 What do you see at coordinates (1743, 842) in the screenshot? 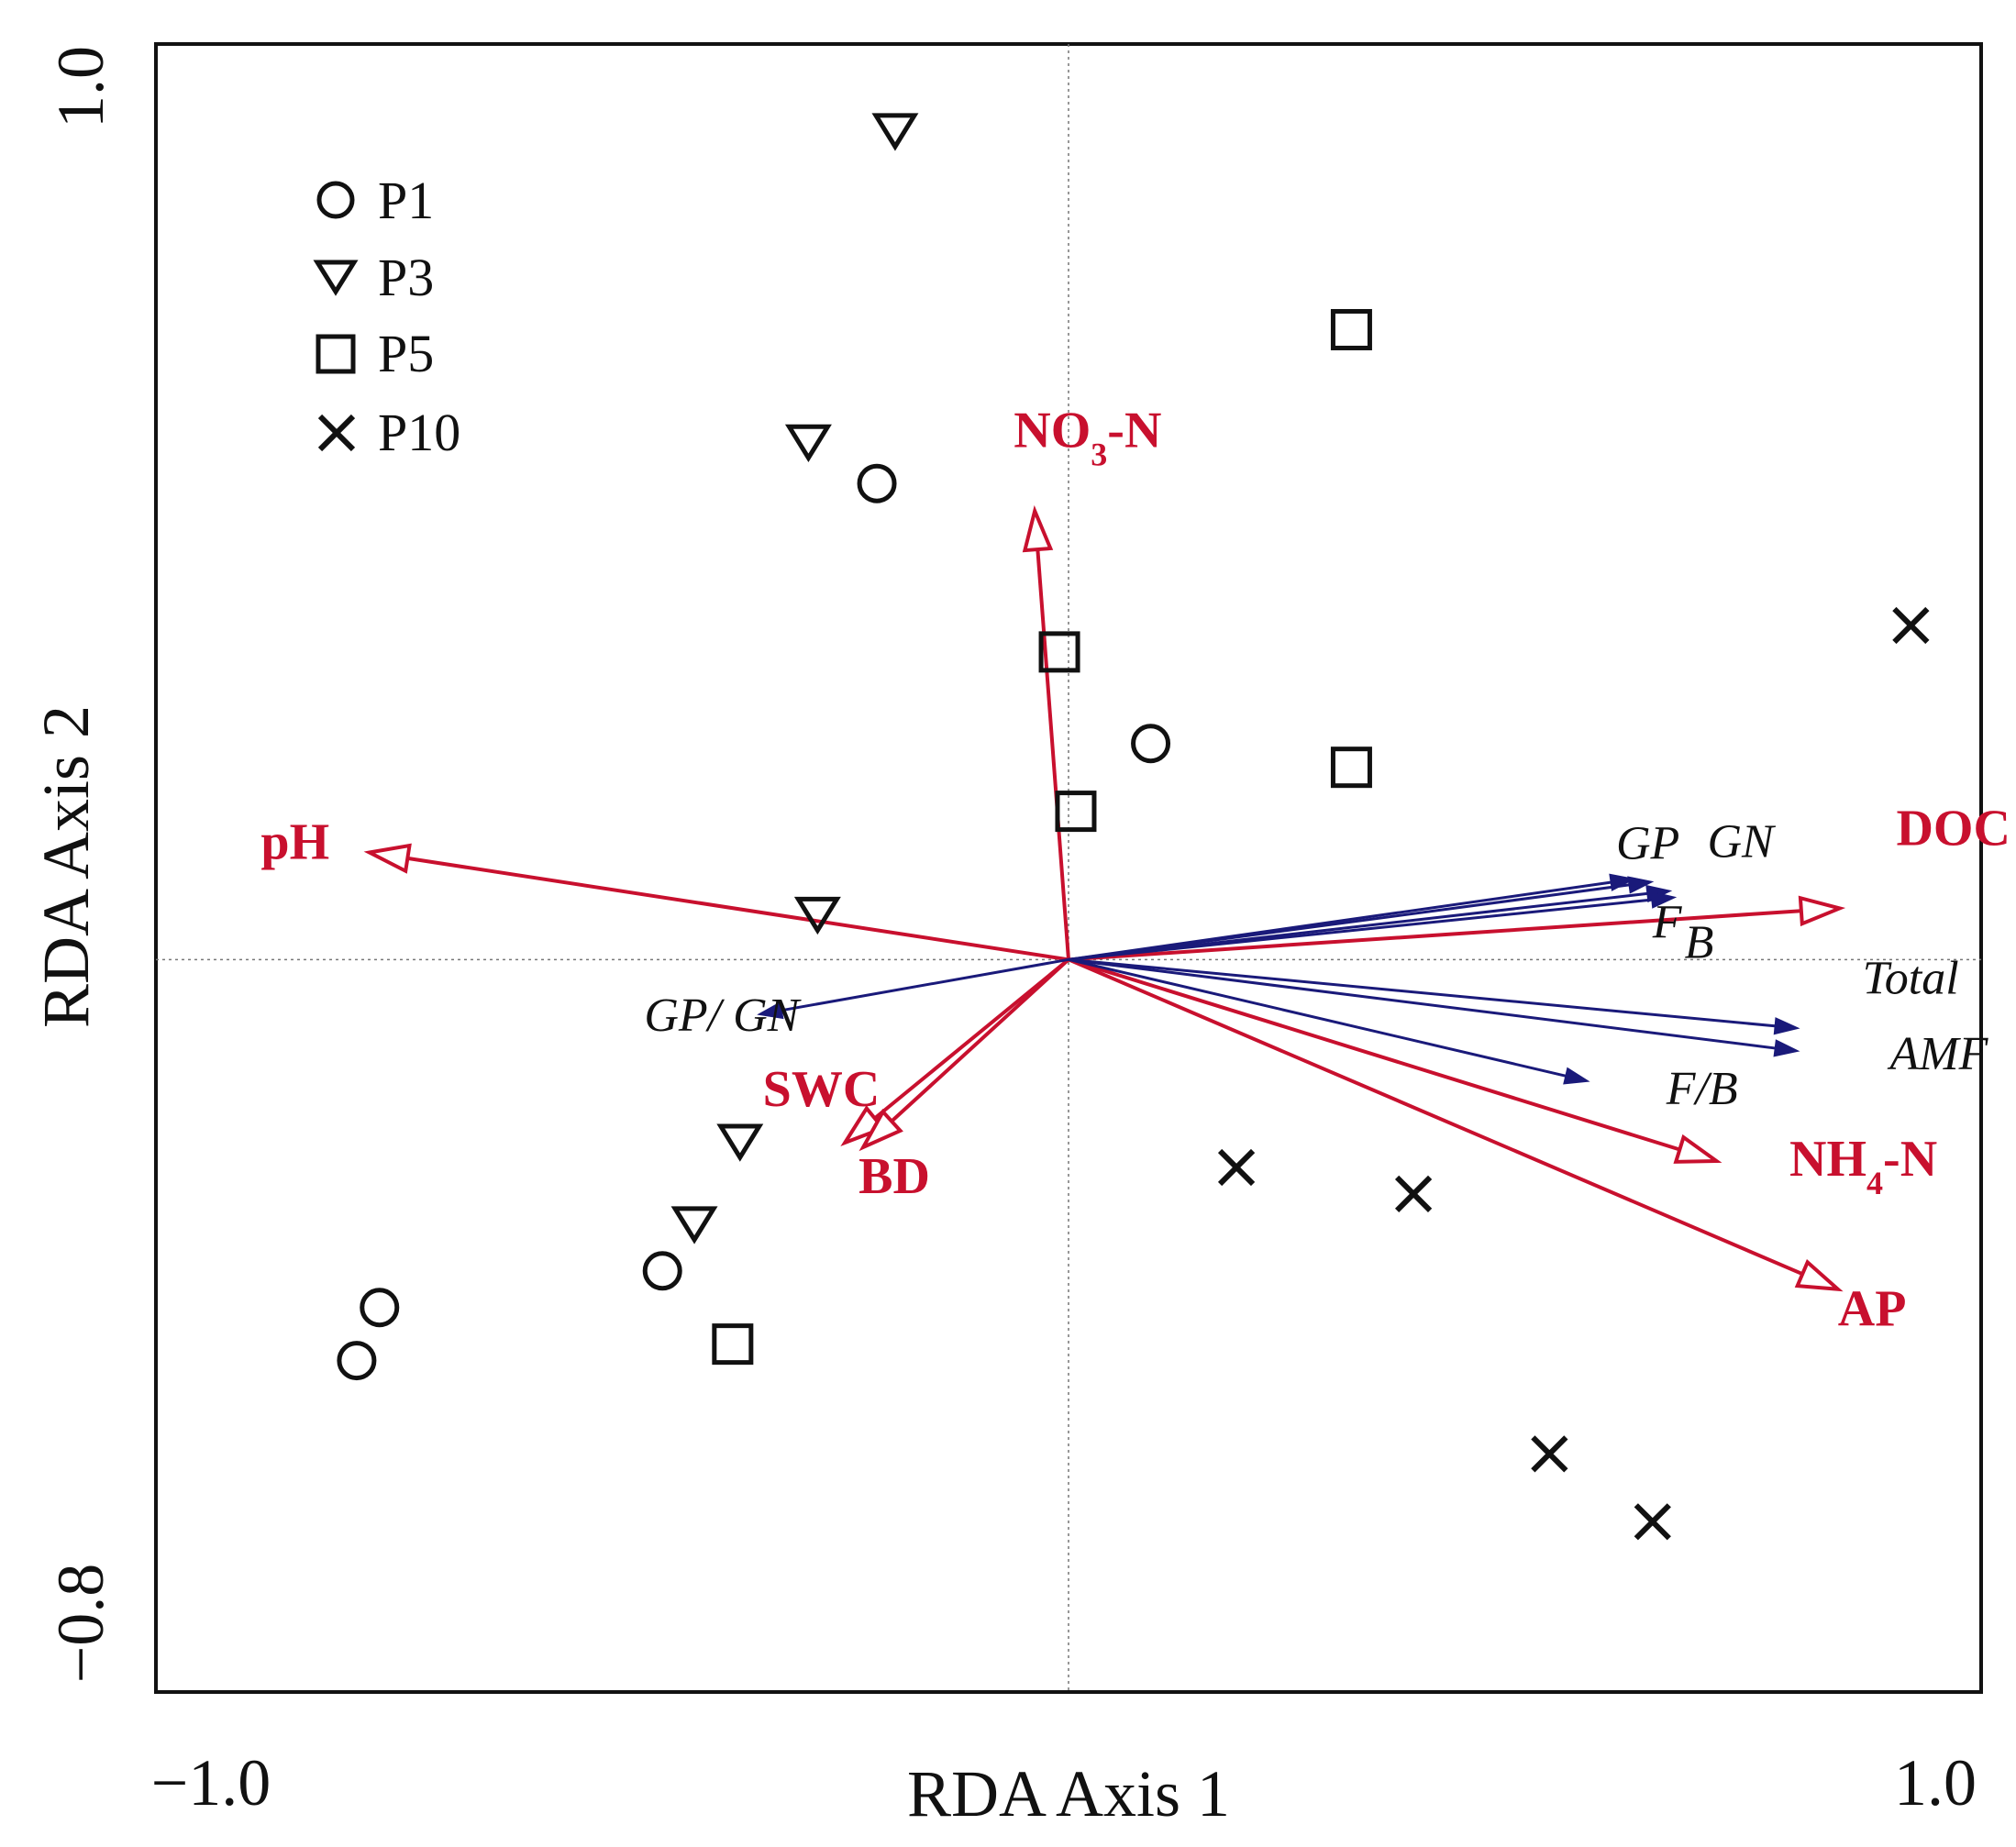
I see `label-gn: GN` at bounding box center [1743, 842].